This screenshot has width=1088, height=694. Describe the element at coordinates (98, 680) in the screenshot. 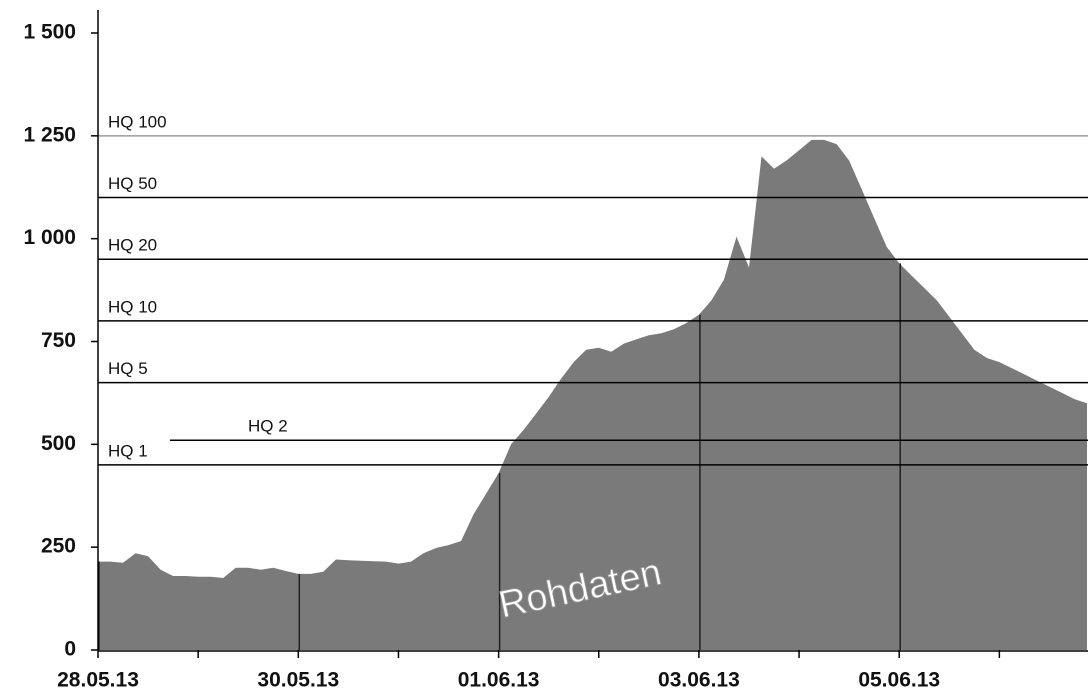

I see `x-tick-label: 28.05.13` at that location.